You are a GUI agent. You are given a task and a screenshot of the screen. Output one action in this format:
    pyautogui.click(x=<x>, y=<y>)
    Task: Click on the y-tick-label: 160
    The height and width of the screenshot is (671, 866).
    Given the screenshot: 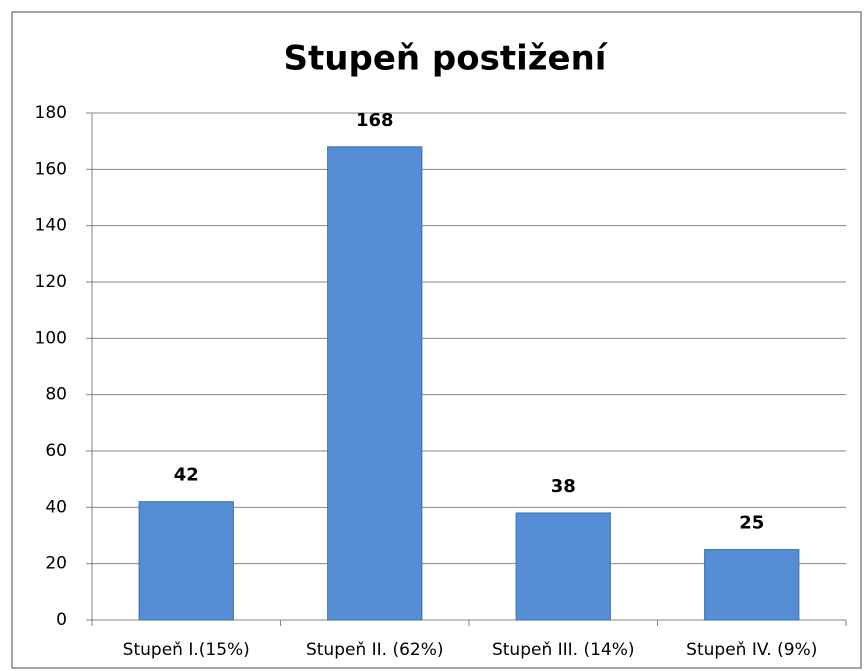 What is the action you would take?
    pyautogui.click(x=51, y=169)
    